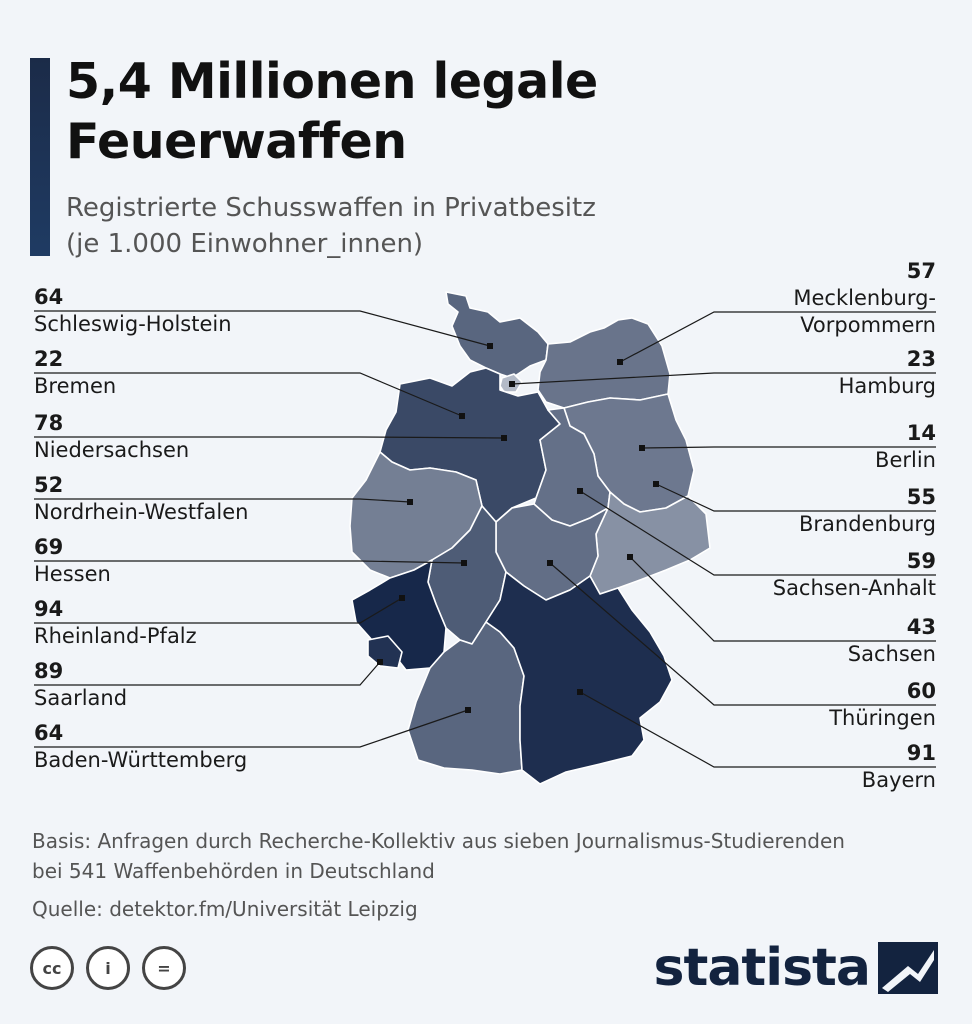  What do you see at coordinates (512, 384) in the screenshot?
I see `marker-hh` at bounding box center [512, 384].